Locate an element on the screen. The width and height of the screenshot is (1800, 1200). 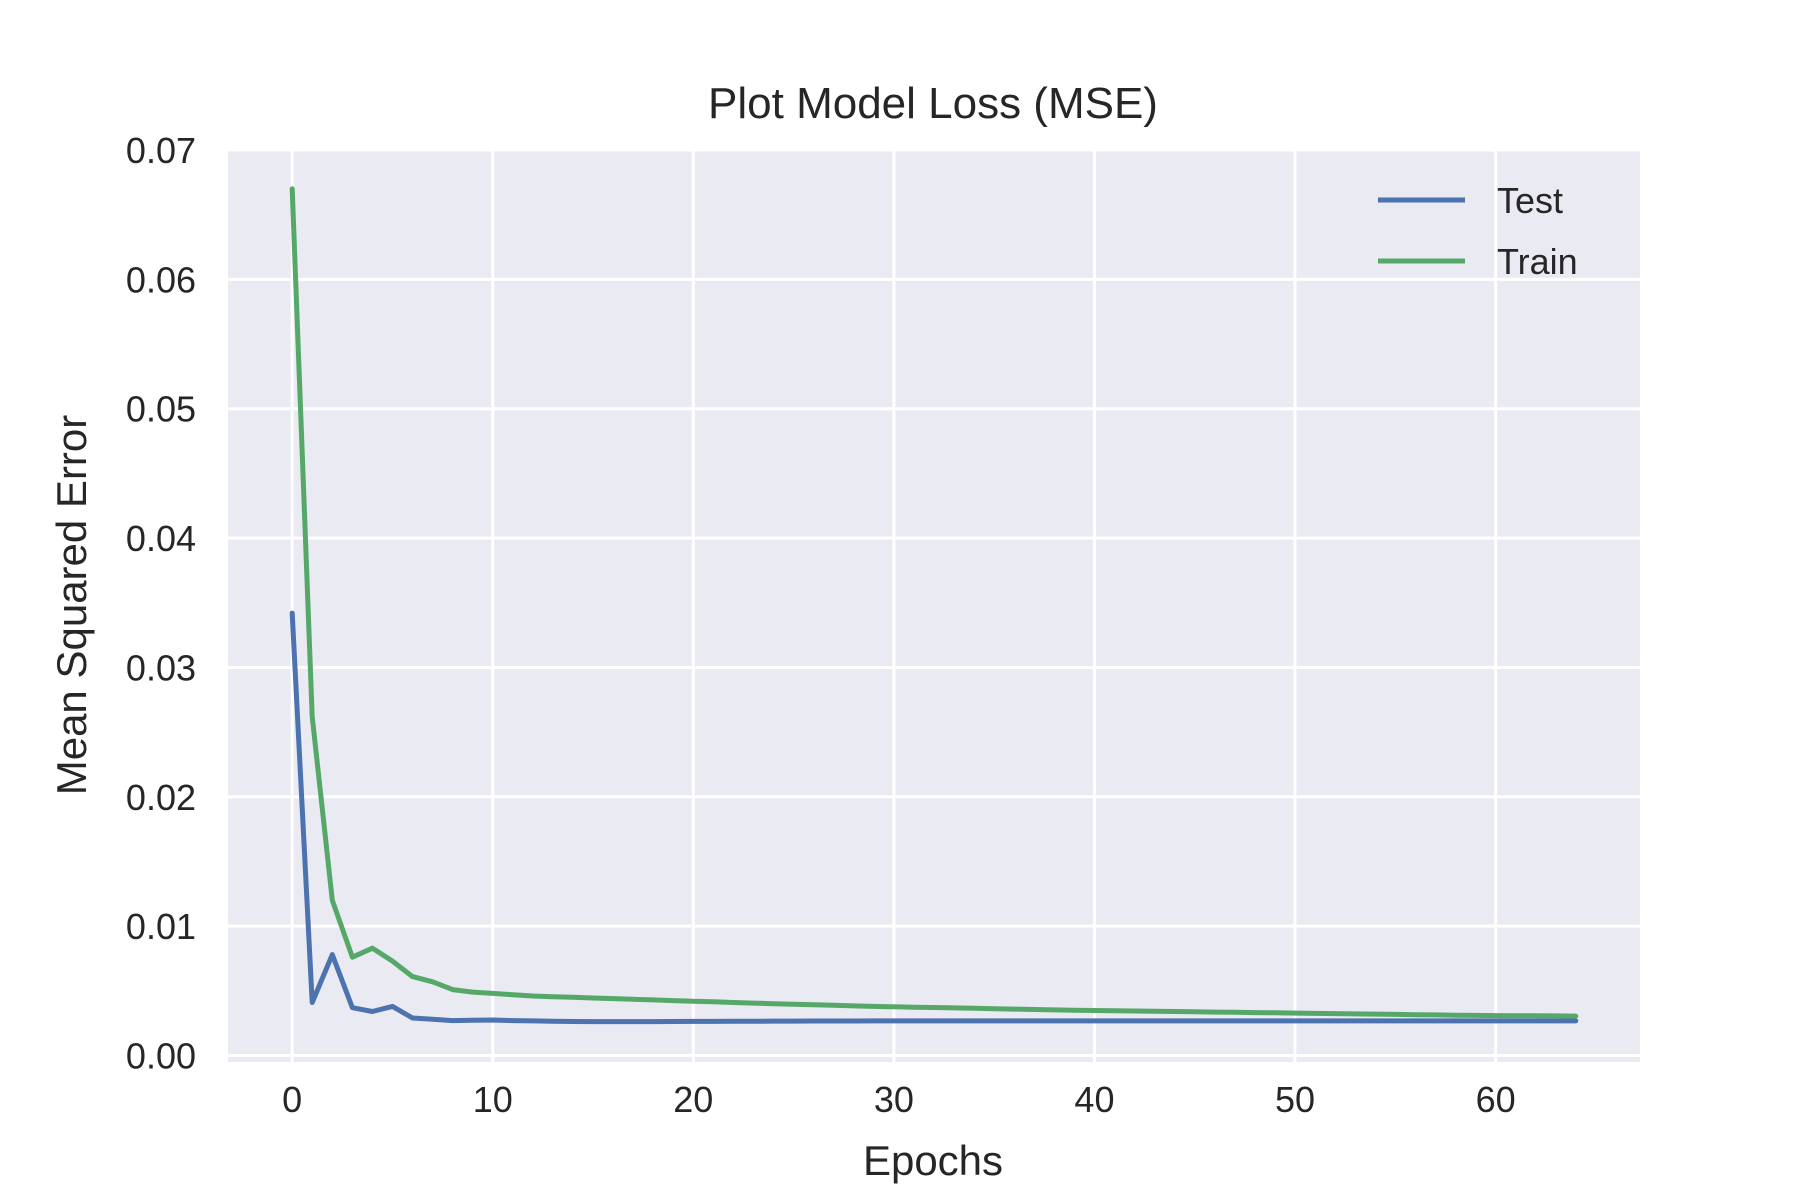
x-tick-label: 50 is located at coordinates (1295, 1099).